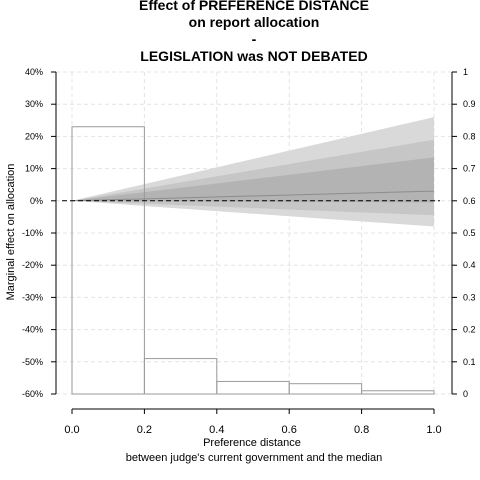  I want to click on x-tick-label: 0.2, so click(144, 430).